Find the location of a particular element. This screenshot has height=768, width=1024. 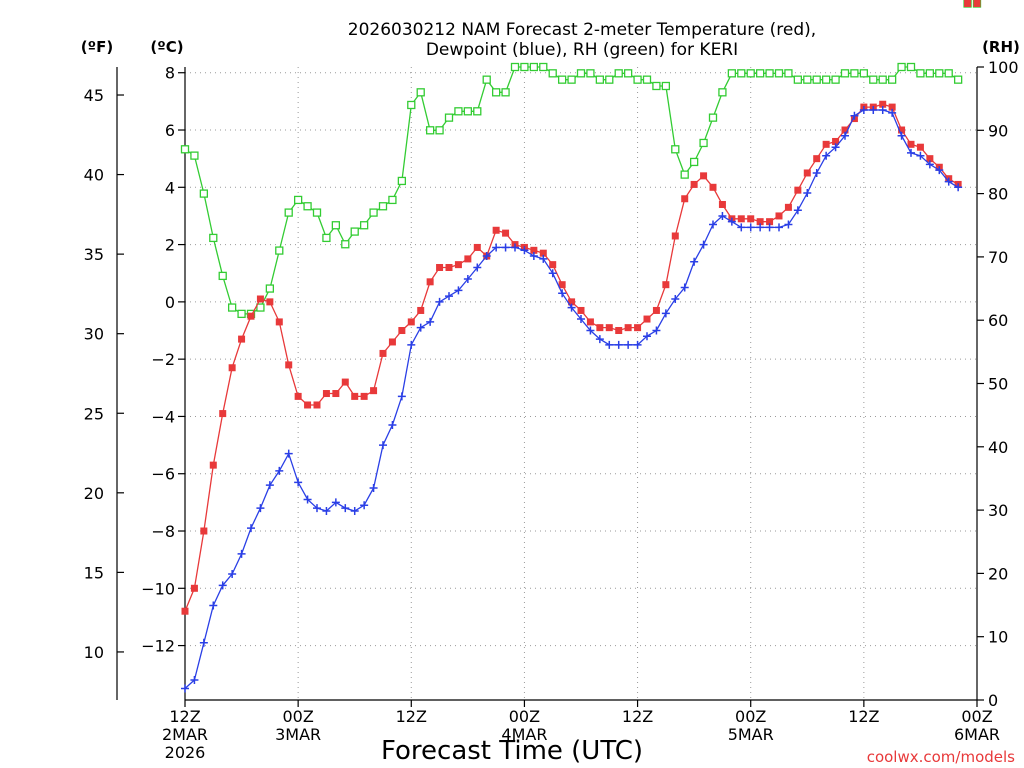

rh-tick-label: 50 is located at coordinates (998, 384).